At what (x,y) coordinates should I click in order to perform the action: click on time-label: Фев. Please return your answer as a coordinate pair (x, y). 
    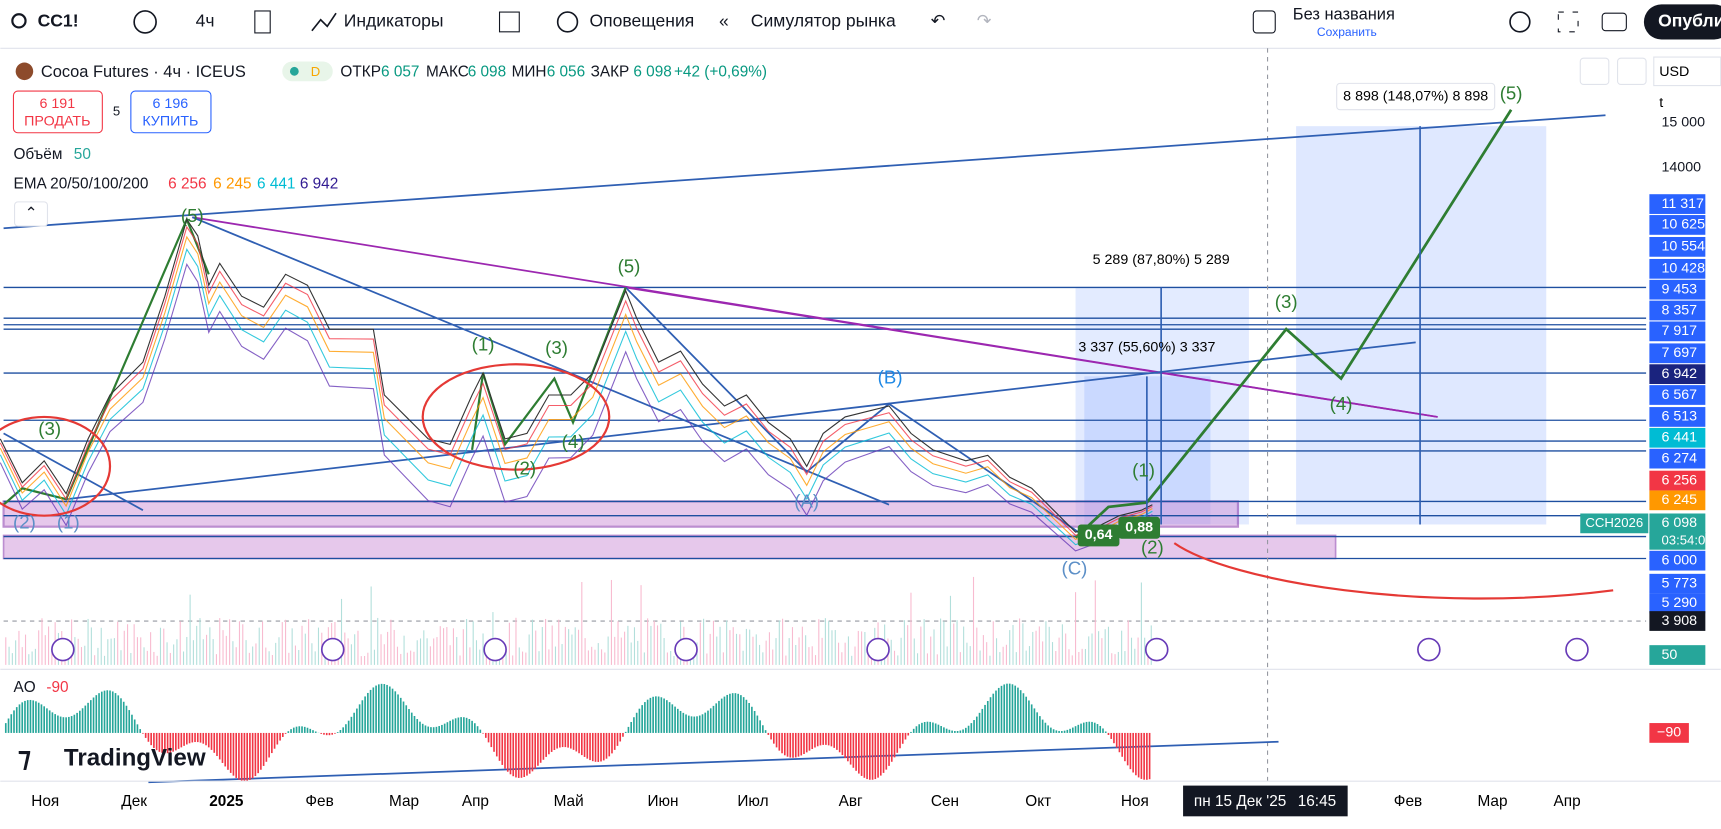
    Looking at the image, I should click on (1408, 801).